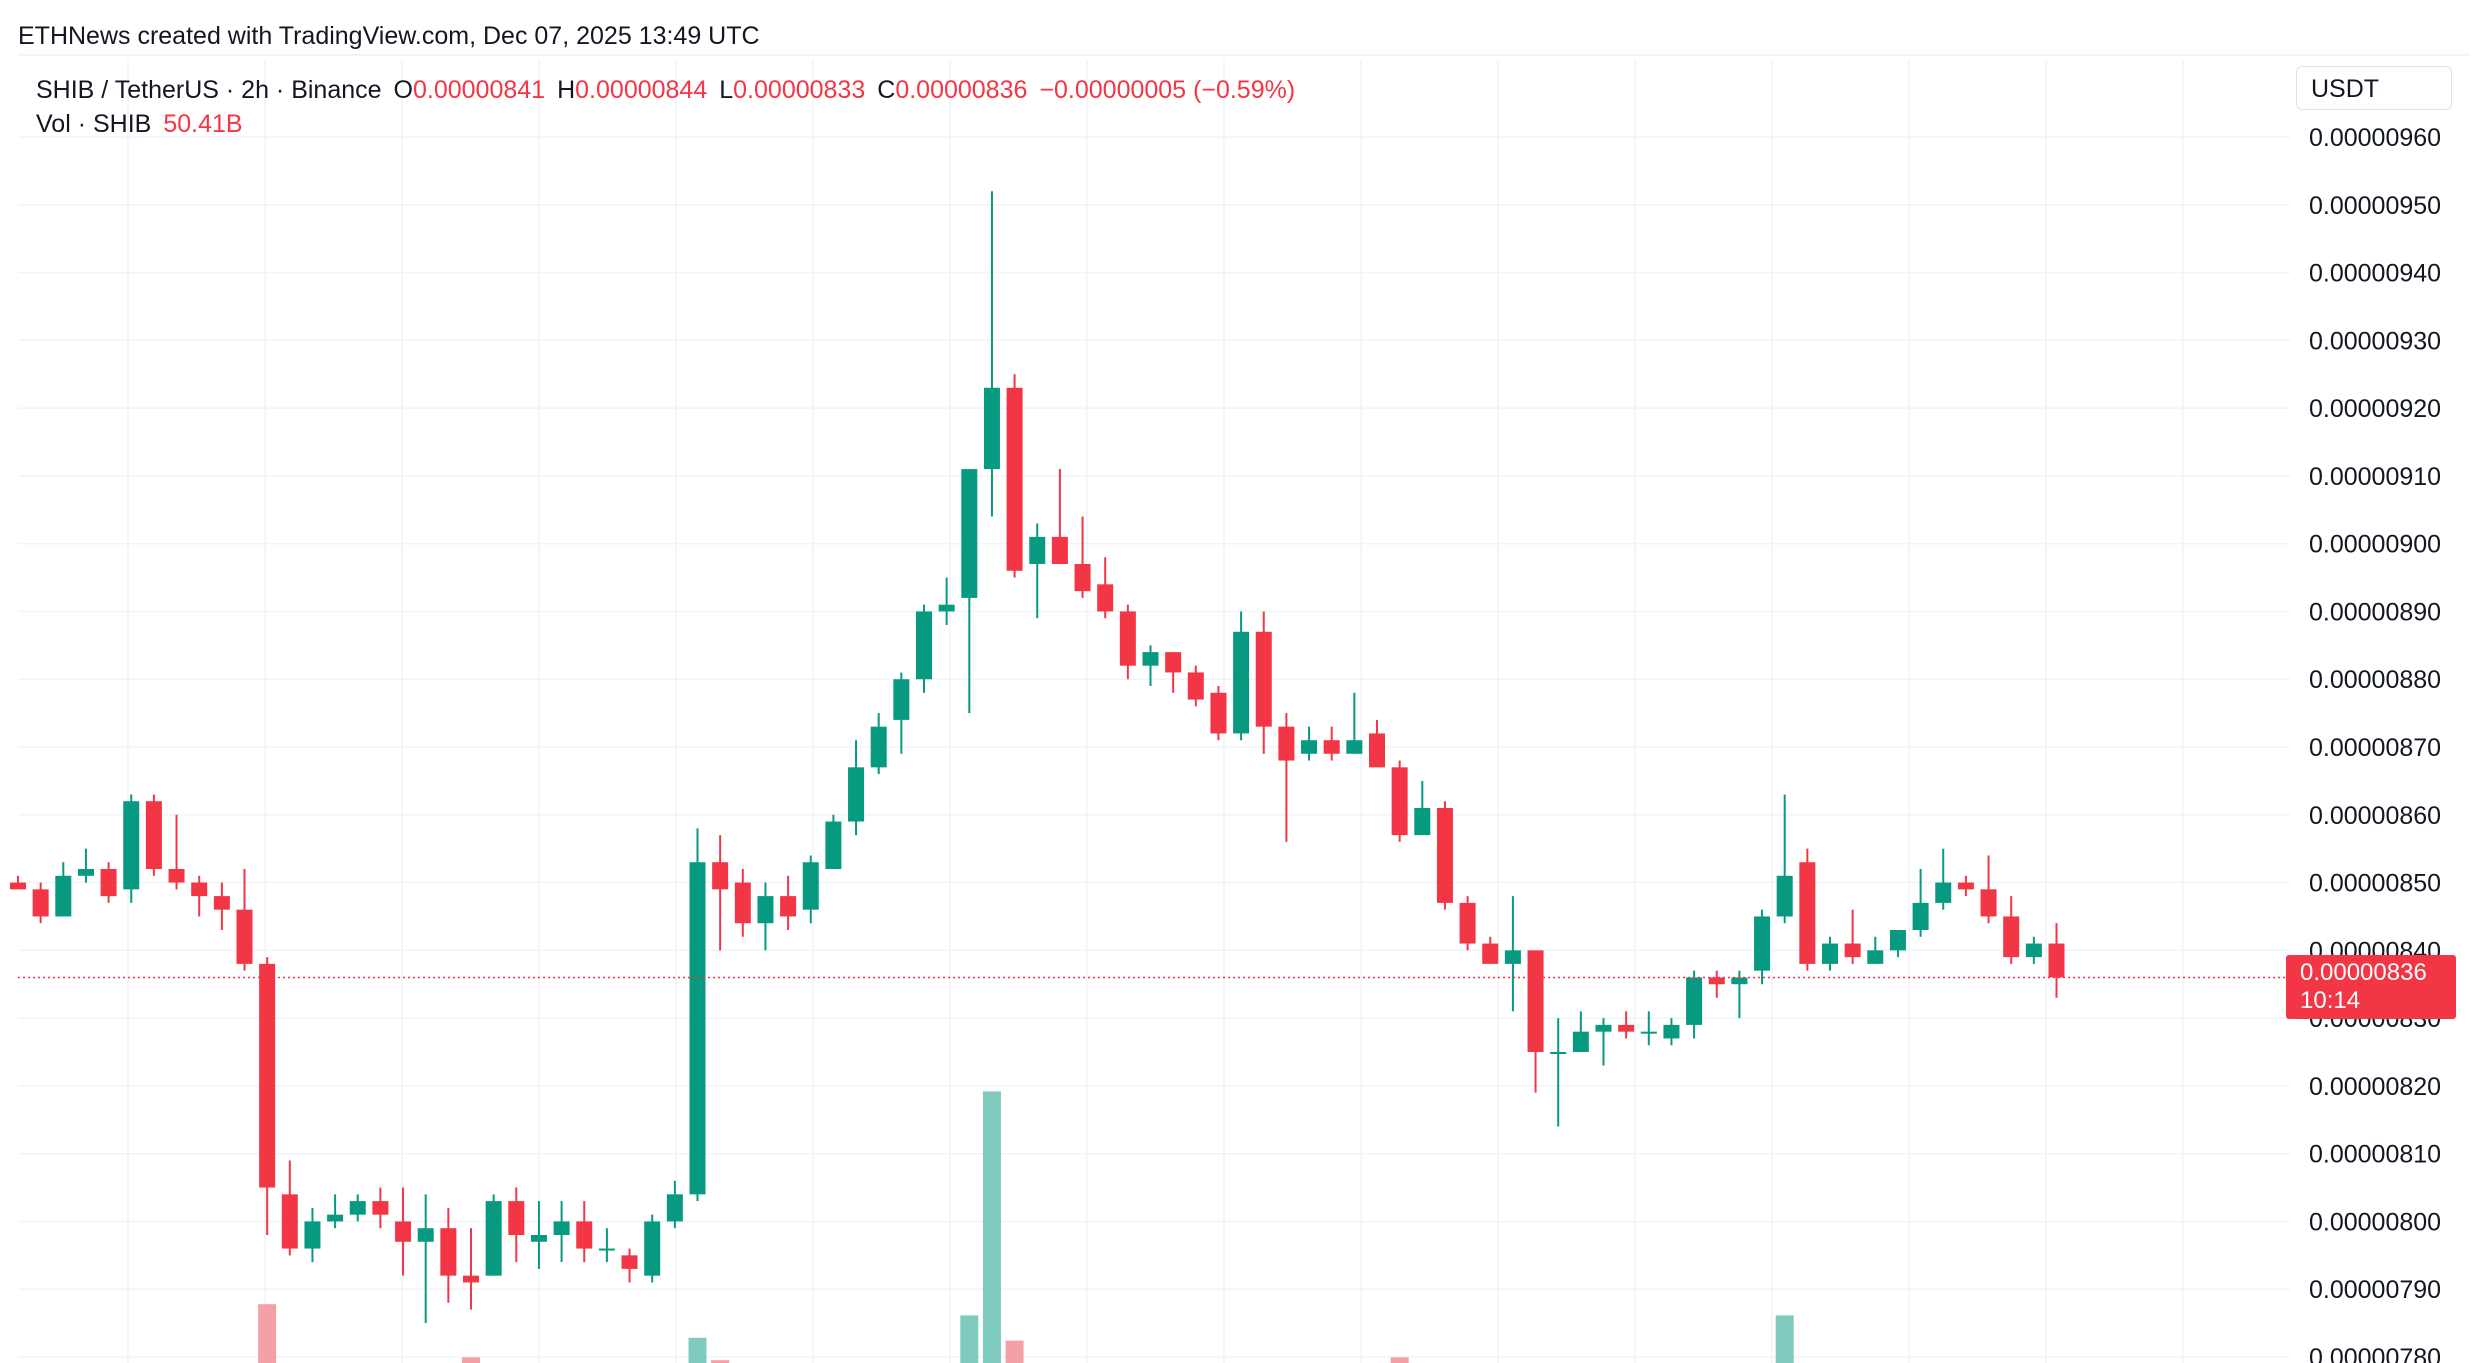  Describe the element at coordinates (2375, 409) in the screenshot. I see `price-tick-label: 0.00000920` at that location.